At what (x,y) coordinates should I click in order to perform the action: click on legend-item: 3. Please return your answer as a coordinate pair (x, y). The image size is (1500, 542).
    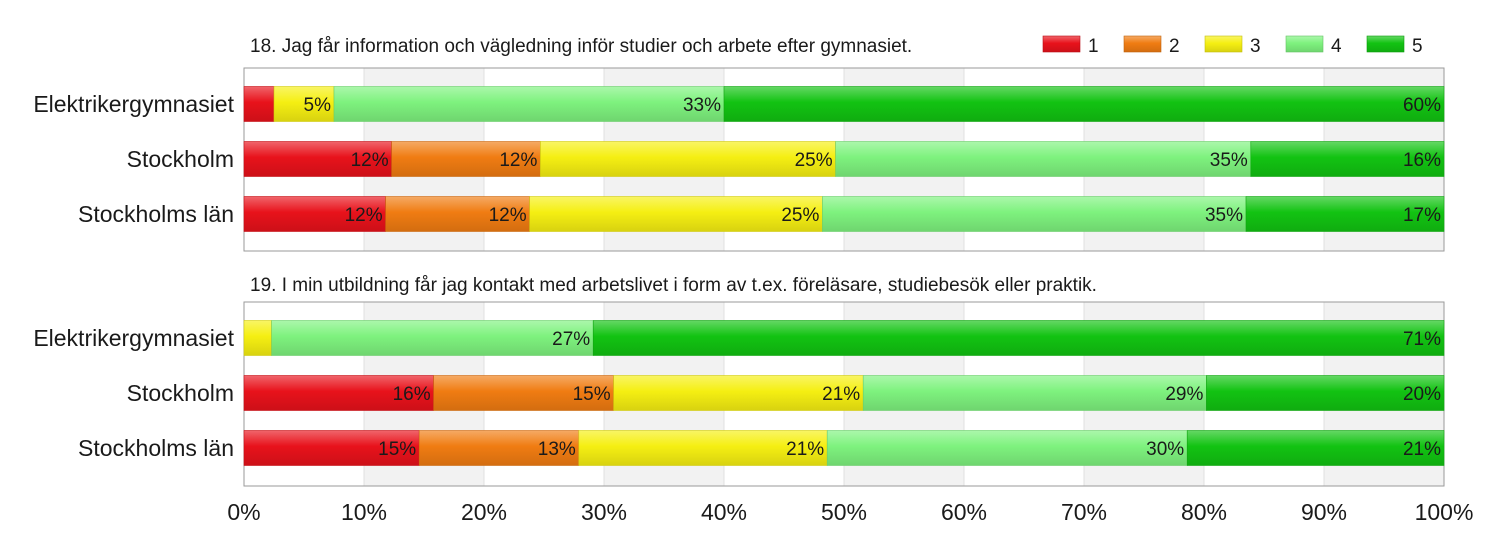
    Looking at the image, I should click on (1232, 46).